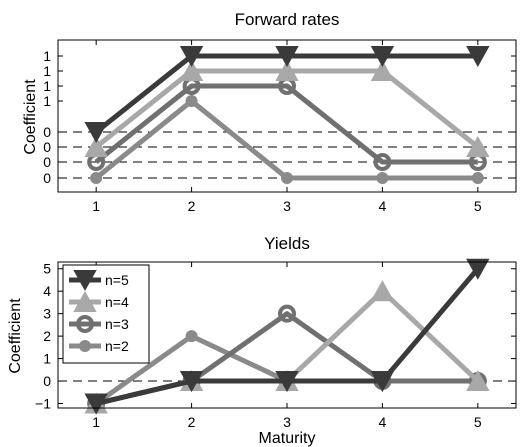  Describe the element at coordinates (117, 280) in the screenshot. I see `legend-label: n=5` at that location.